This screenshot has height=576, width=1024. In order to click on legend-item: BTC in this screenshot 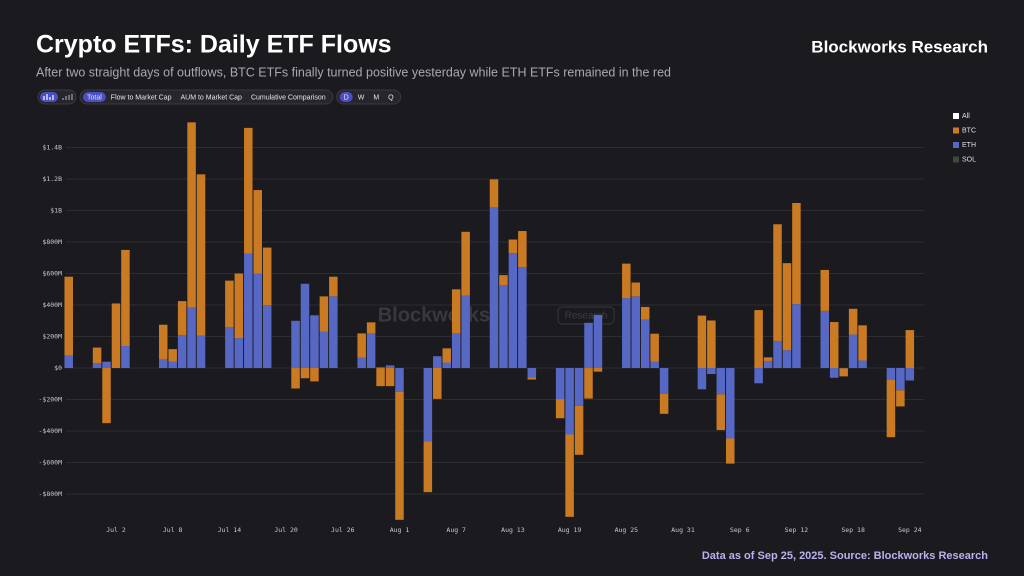, I will do `click(964, 130)`.